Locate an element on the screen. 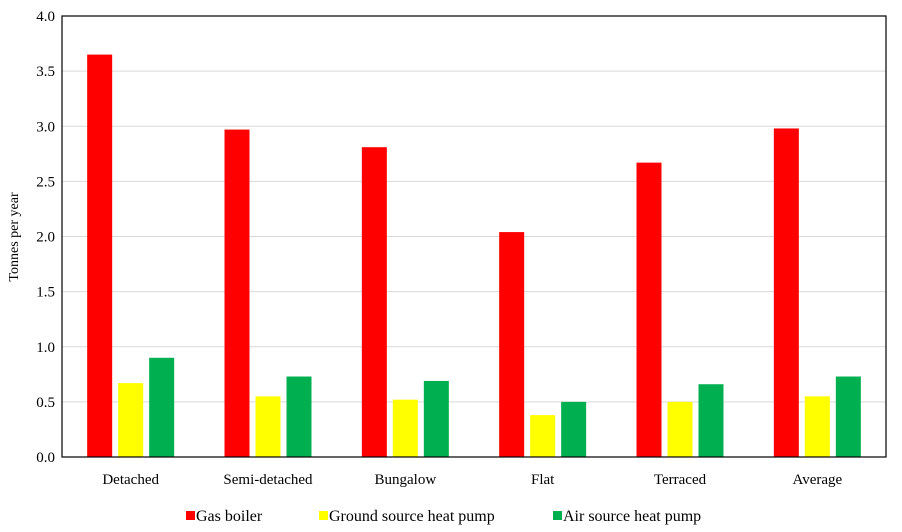 The height and width of the screenshot is (532, 902). x-category-label: Detached is located at coordinates (130, 480).